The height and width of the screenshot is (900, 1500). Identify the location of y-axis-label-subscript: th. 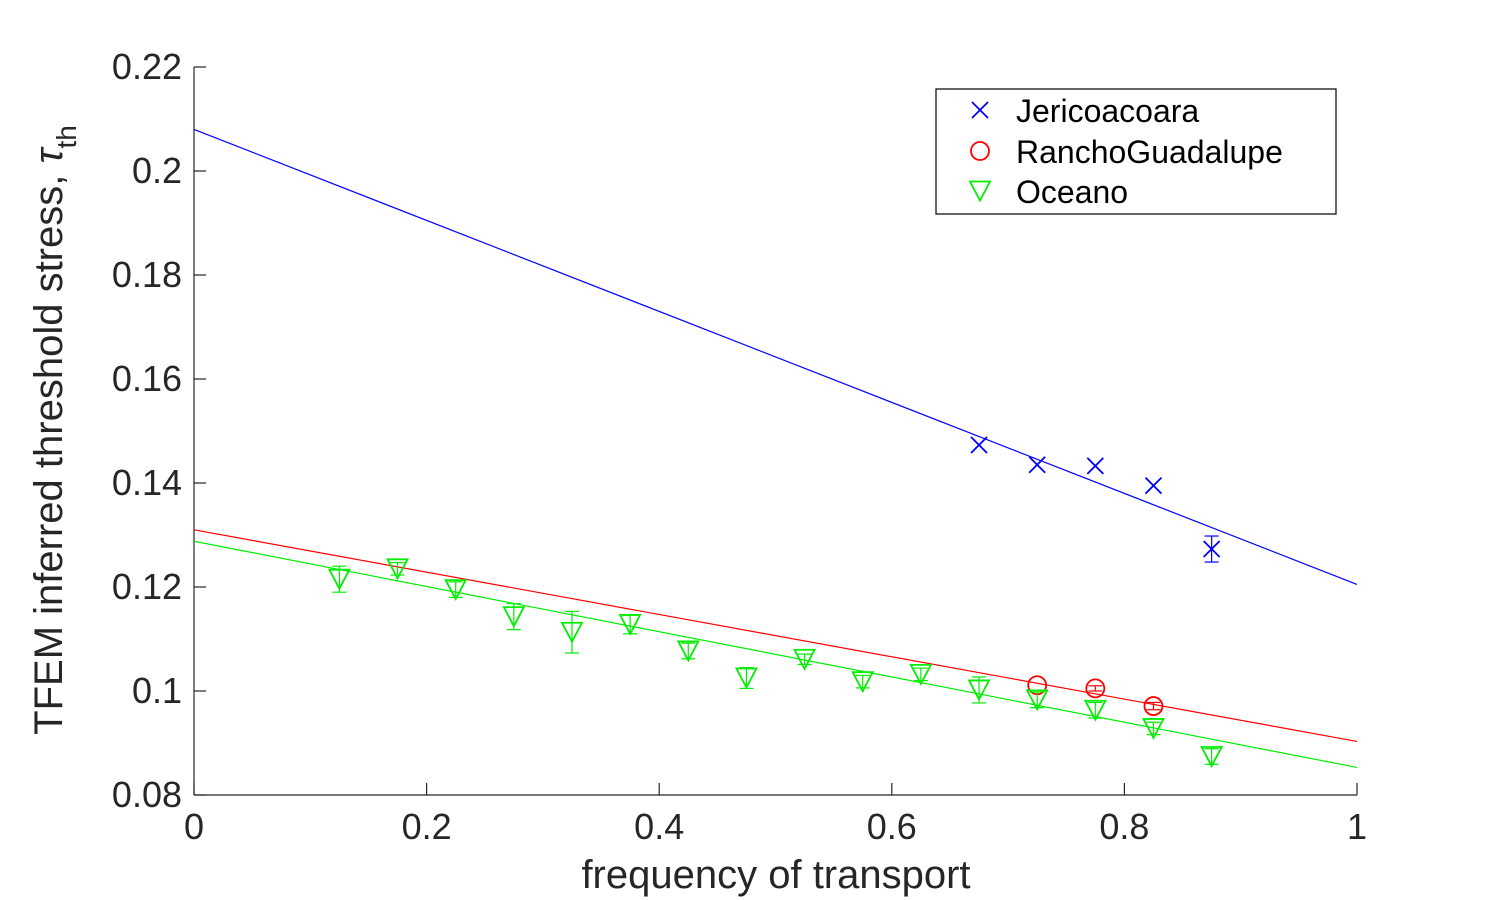
(66, 136).